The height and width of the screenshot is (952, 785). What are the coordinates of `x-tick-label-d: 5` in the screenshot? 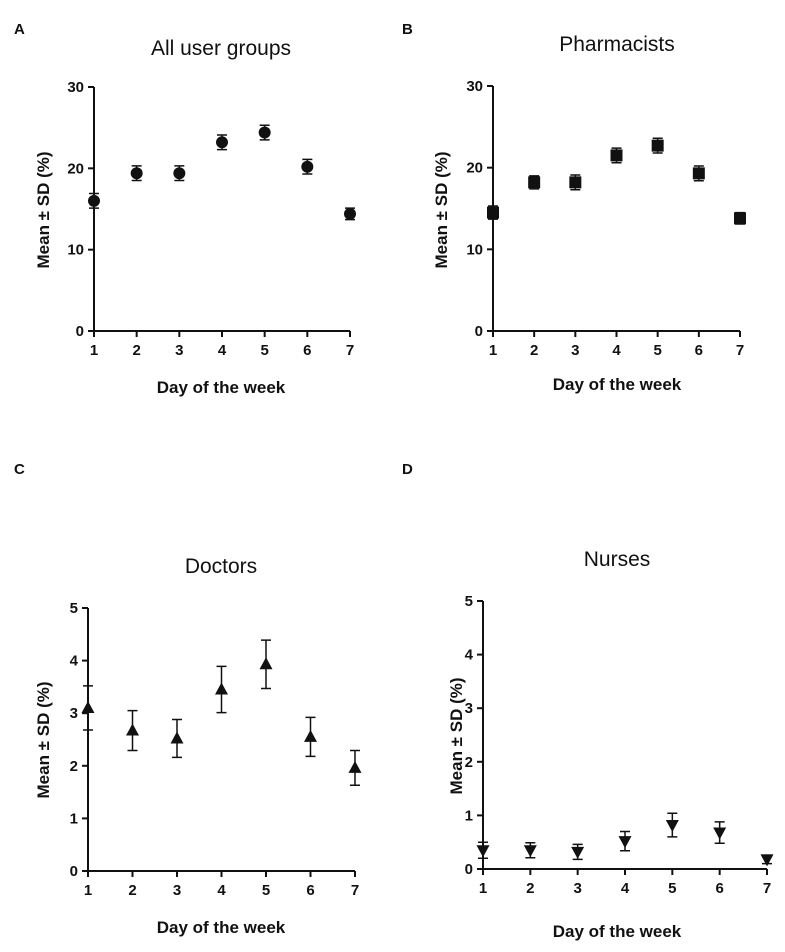 It's located at (672, 888).